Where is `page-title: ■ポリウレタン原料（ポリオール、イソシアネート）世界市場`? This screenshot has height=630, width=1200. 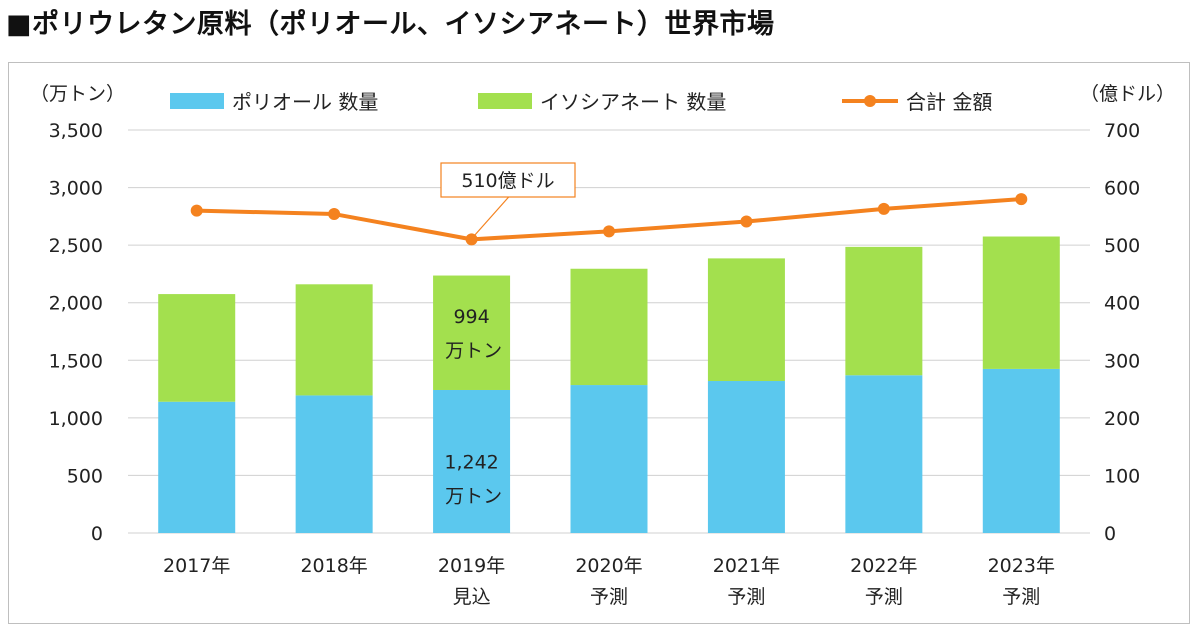
page-title: ■ポリウレタン原料（ポリオール、イソシアネート）世界市場 is located at coordinates (390, 24).